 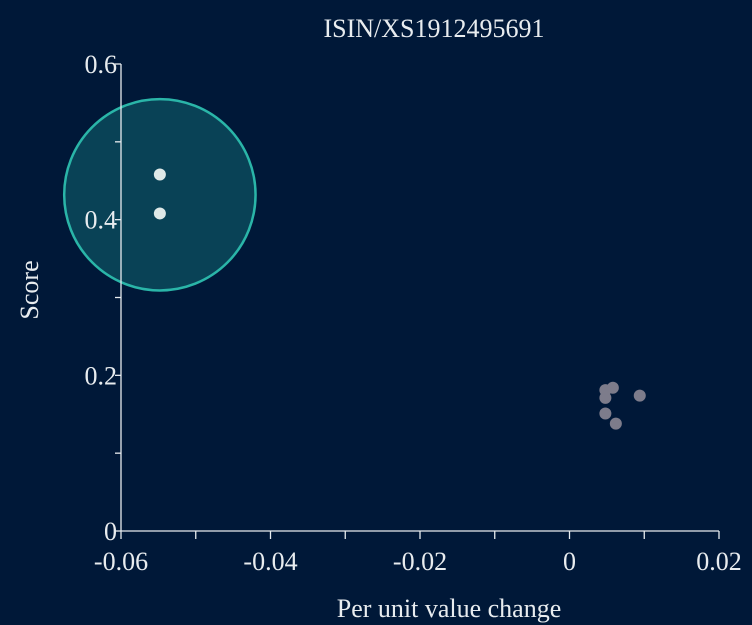 I want to click on x-ticks: -0.06 -0.04 -0.02 0 0.02, so click(x=418, y=553).